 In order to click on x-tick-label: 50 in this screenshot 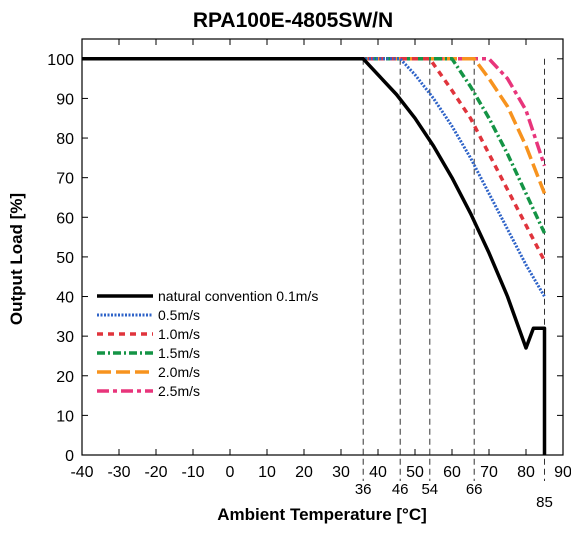, I will do `click(415, 472)`.